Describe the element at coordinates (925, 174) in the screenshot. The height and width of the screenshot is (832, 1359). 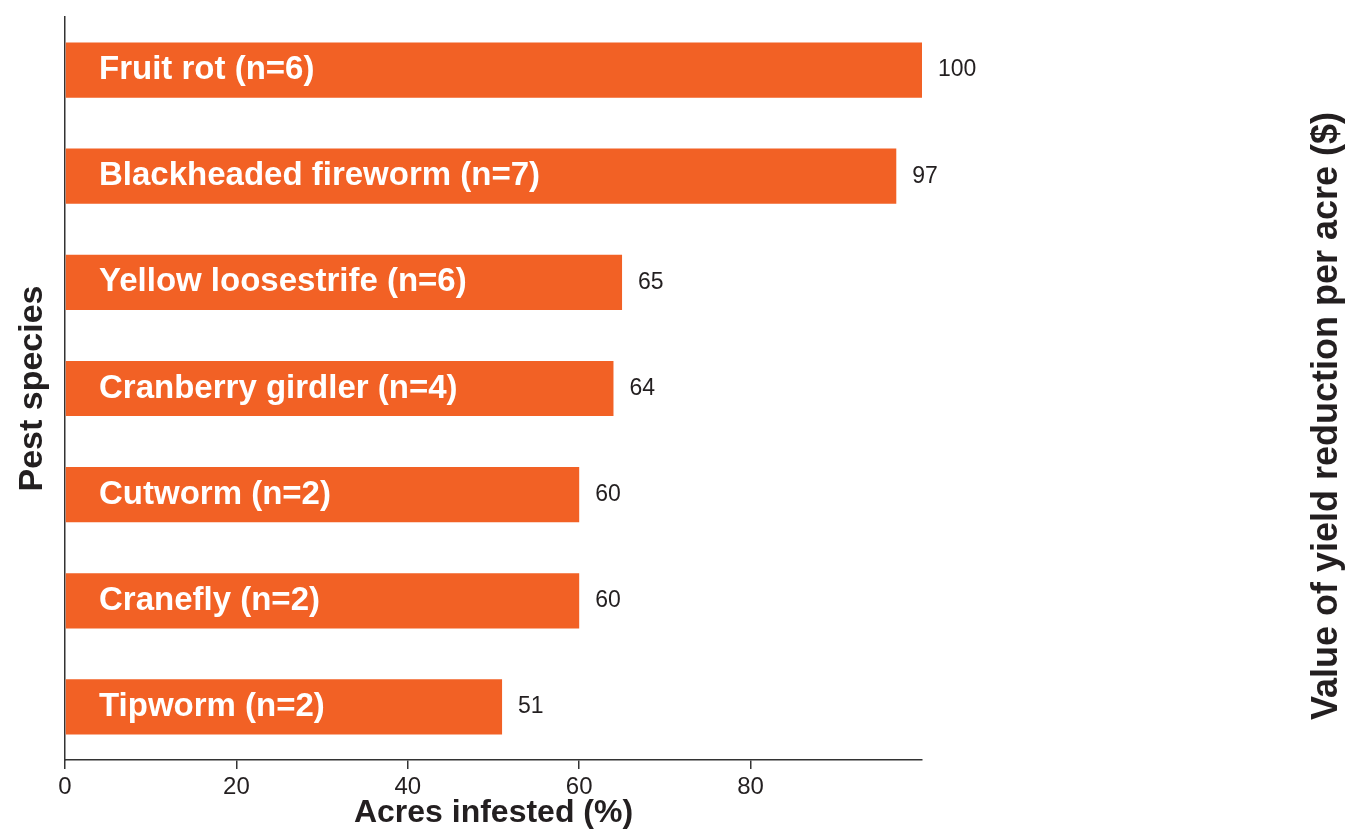
I see `data-label: 97` at that location.